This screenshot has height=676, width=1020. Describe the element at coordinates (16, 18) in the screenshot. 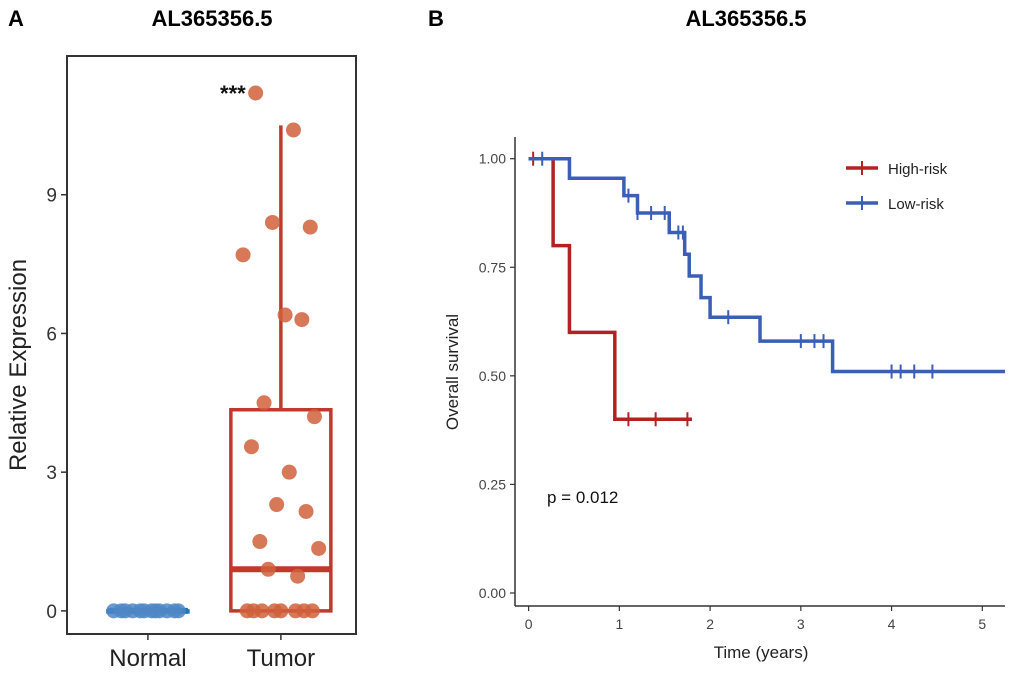

I see `panel-a-label: A` at that location.